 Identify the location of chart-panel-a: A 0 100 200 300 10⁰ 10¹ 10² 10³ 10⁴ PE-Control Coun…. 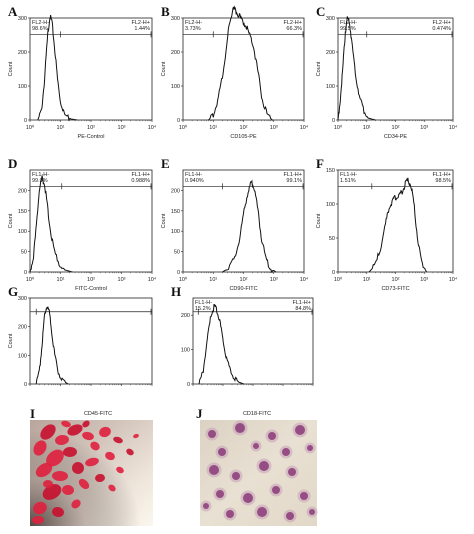
(82, 72).